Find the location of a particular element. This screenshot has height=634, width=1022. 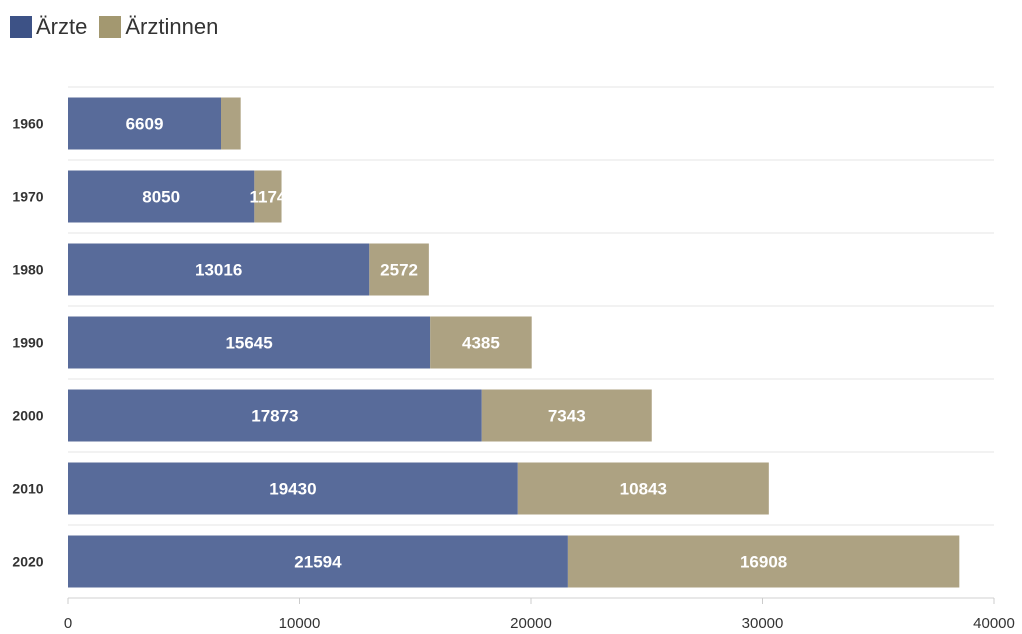

data-label: 8050 is located at coordinates (161, 197).